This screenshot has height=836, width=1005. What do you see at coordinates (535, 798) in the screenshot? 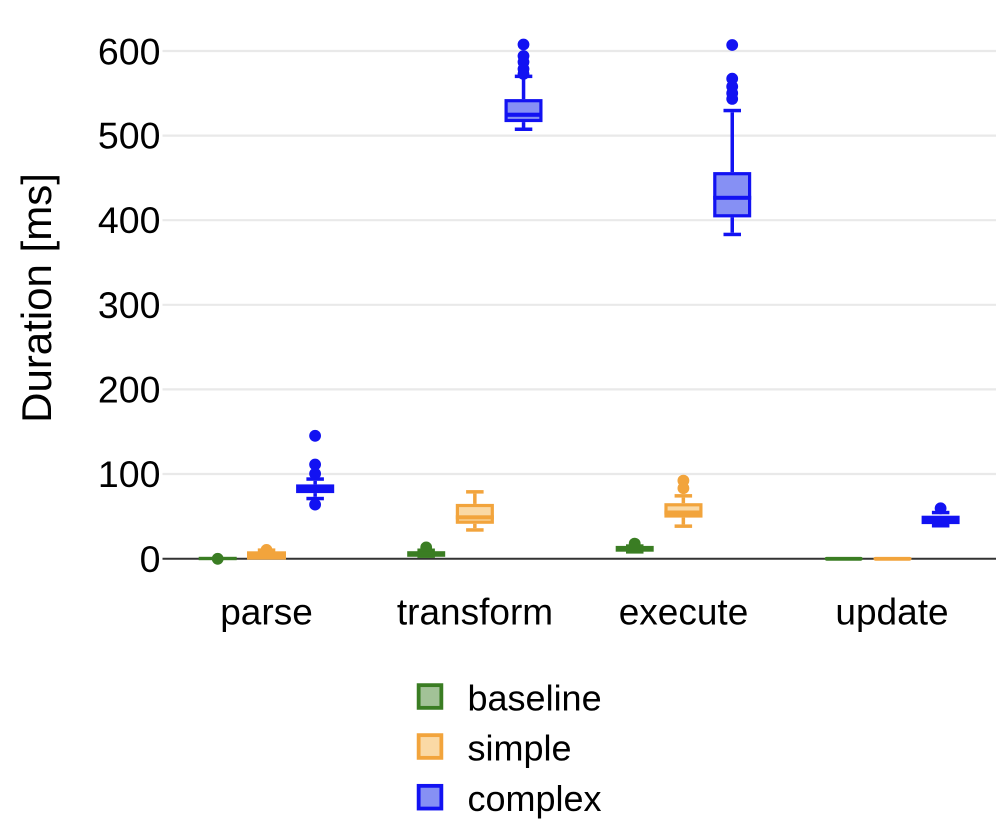
I see `svg-text: complex` at bounding box center [535, 798].